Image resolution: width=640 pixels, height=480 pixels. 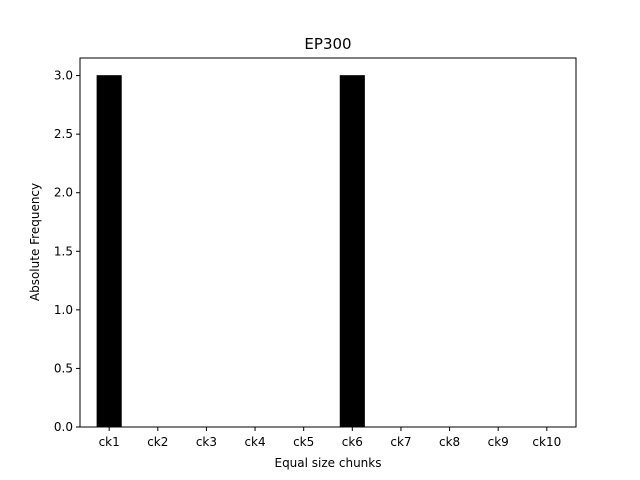 I want to click on y-tick-label: 2.5, so click(x=63, y=134).